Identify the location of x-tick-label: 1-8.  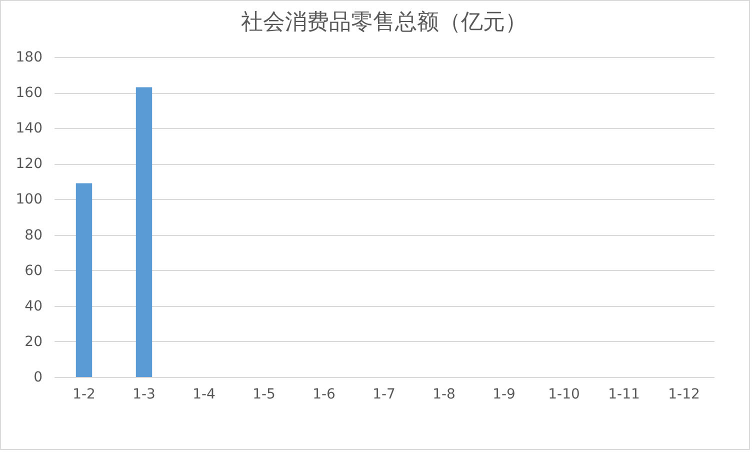
(444, 394).